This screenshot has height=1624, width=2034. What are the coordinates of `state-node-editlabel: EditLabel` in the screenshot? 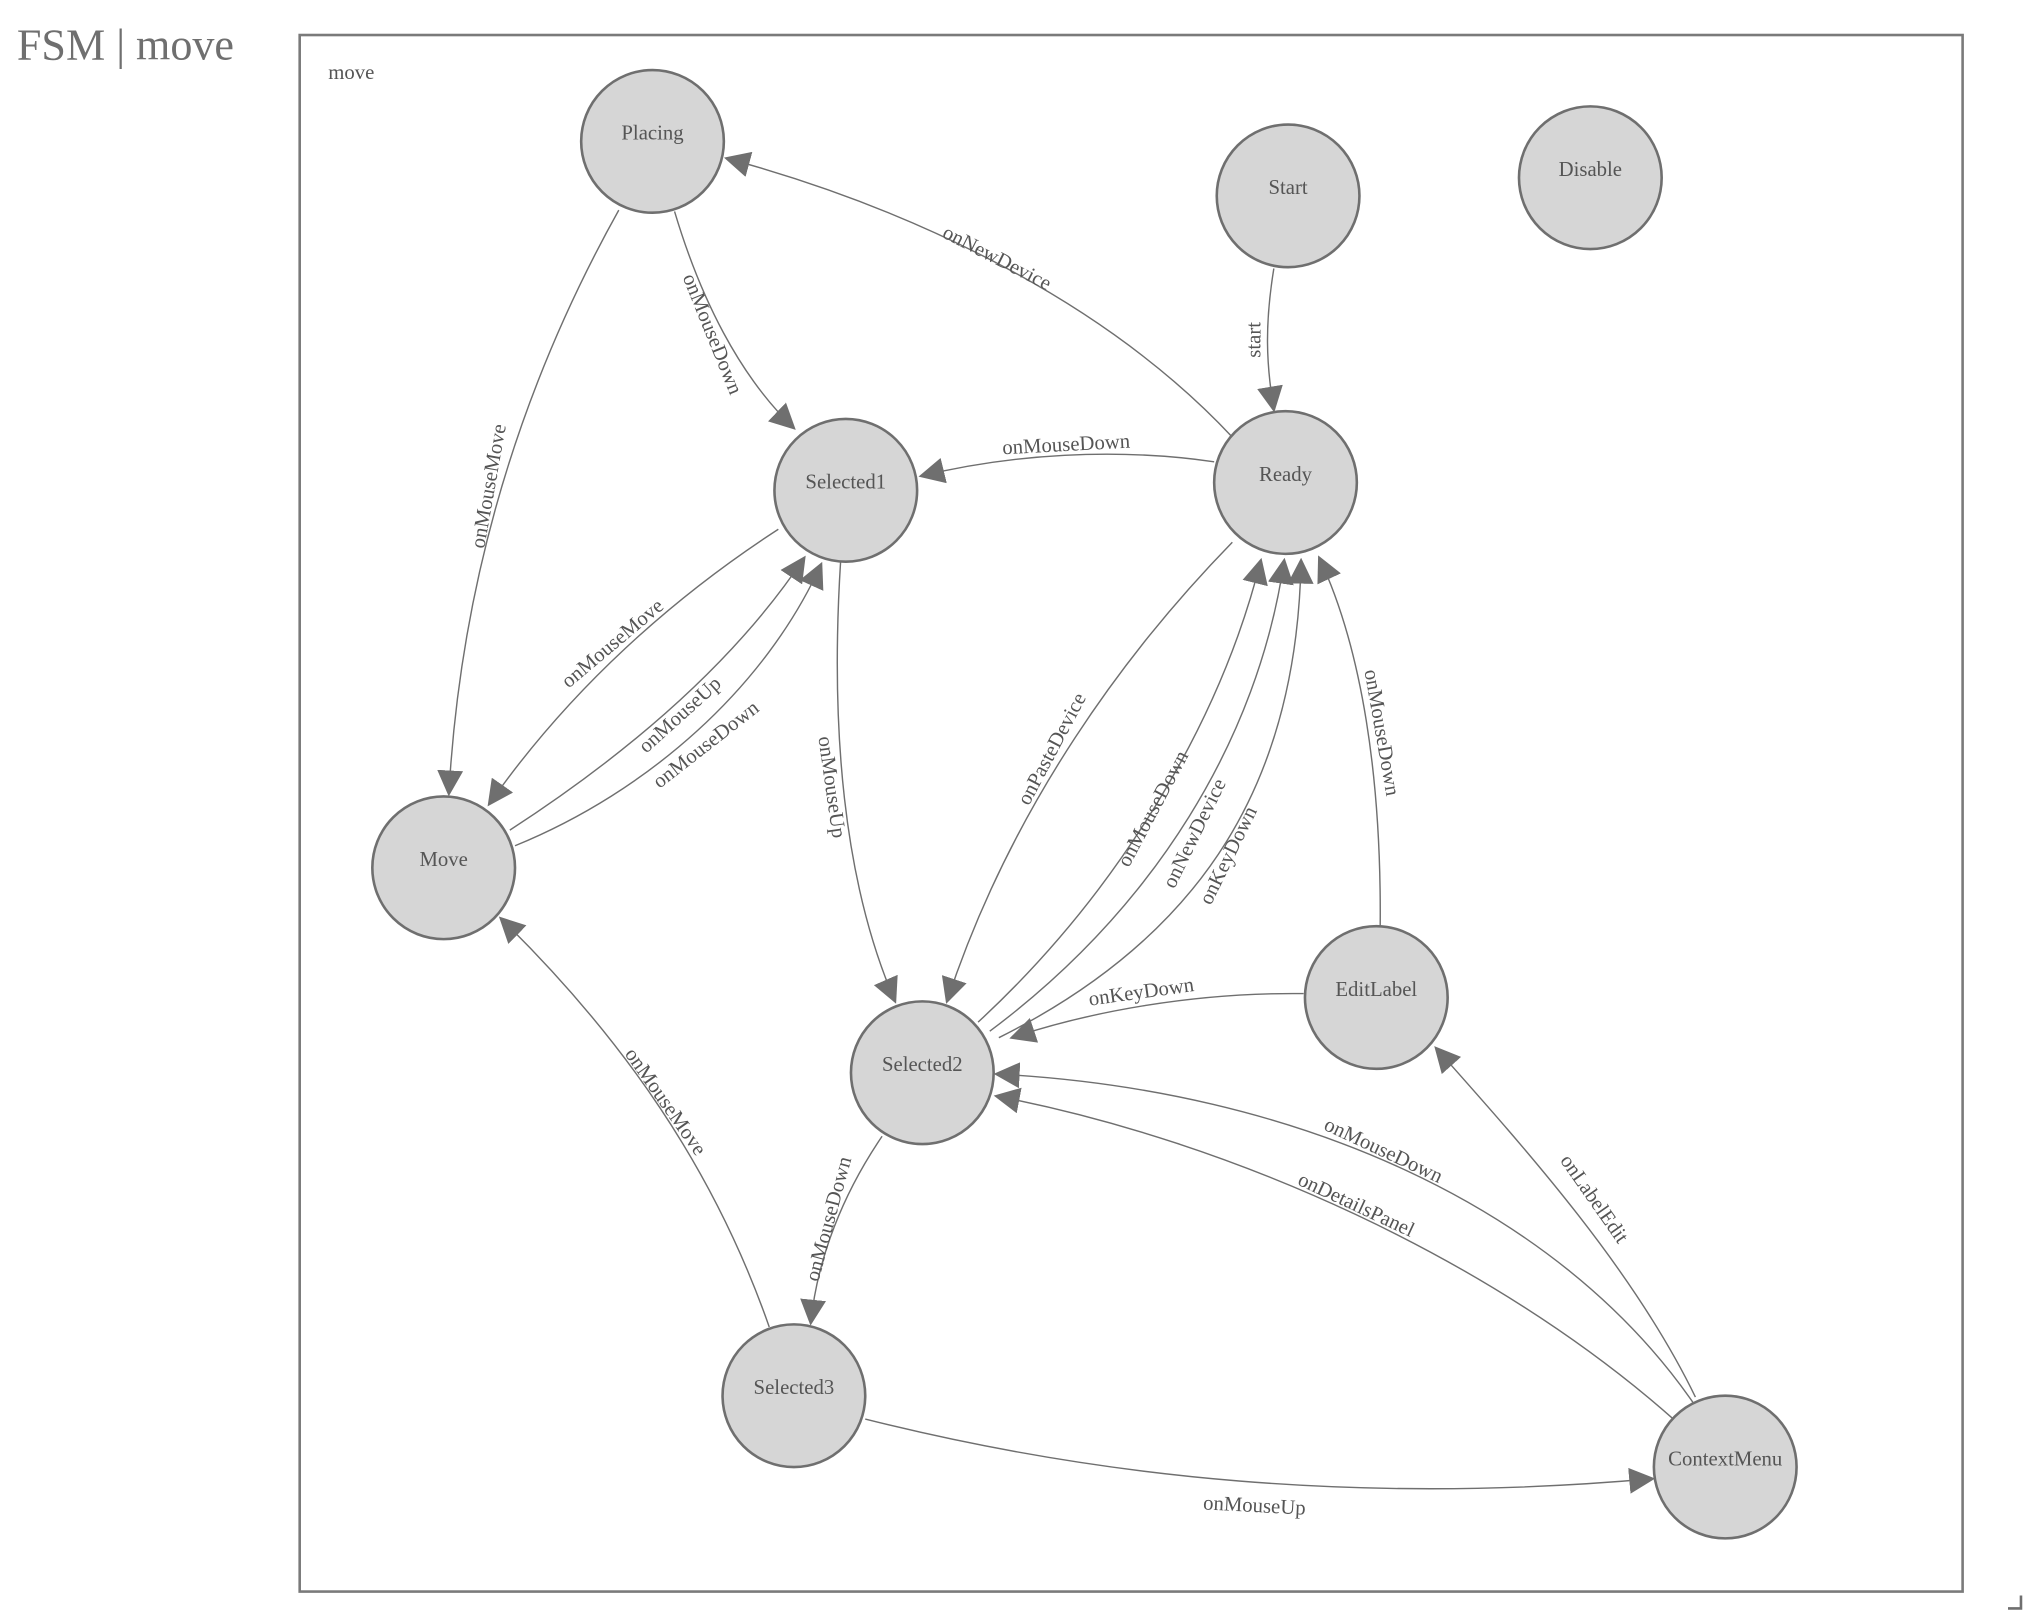 It's located at (1376, 997).